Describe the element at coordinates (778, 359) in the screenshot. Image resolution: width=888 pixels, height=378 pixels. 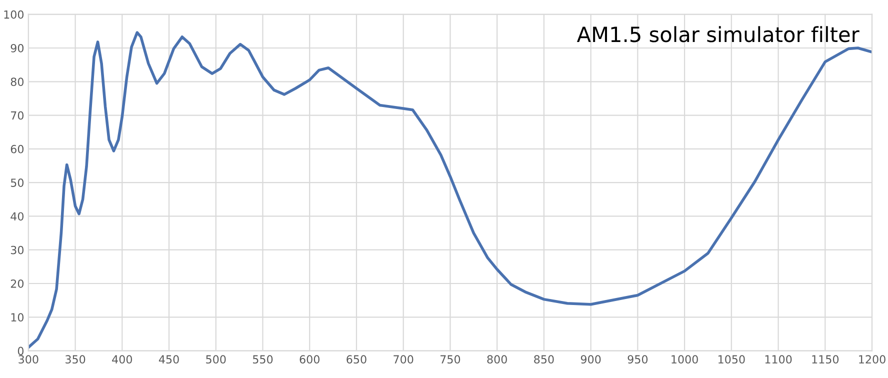
I see `x-tick-label: 1100` at that location.